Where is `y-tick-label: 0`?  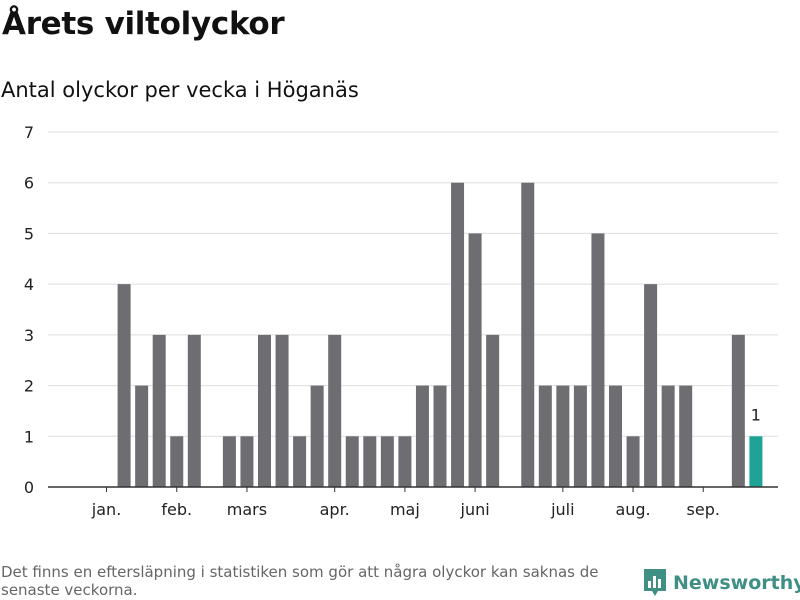 y-tick-label: 0 is located at coordinates (29, 487).